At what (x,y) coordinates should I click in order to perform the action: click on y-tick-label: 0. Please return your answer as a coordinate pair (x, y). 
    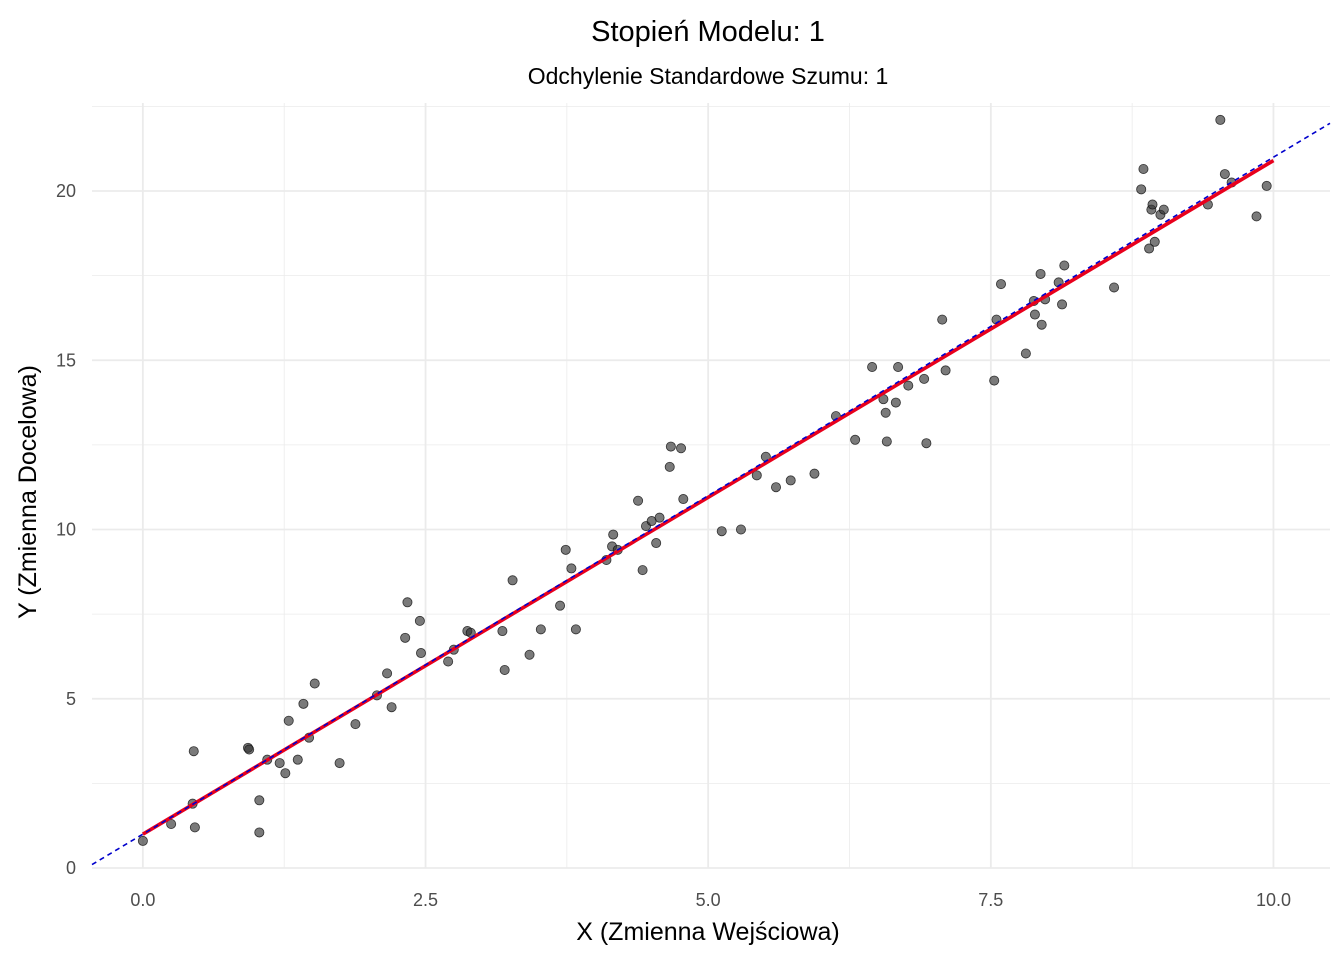
    Looking at the image, I should click on (71, 868).